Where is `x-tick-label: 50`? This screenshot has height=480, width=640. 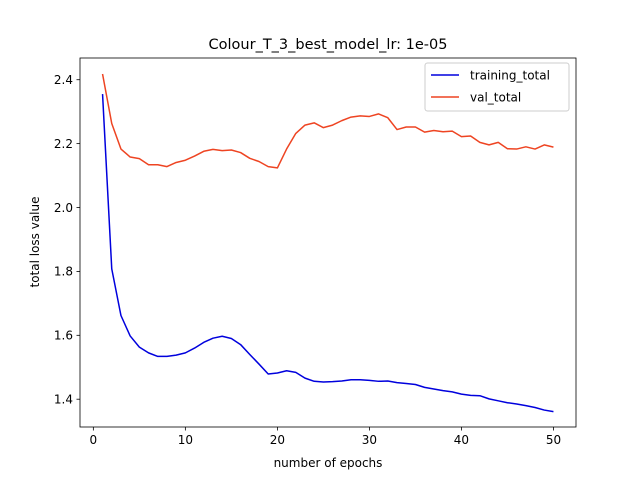 x-tick-label: 50 is located at coordinates (553, 440).